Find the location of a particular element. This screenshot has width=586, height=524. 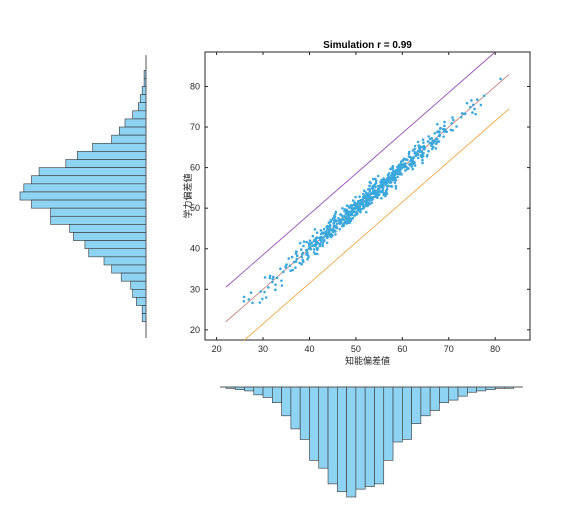

x-tick-label: 80 is located at coordinates (495, 349).